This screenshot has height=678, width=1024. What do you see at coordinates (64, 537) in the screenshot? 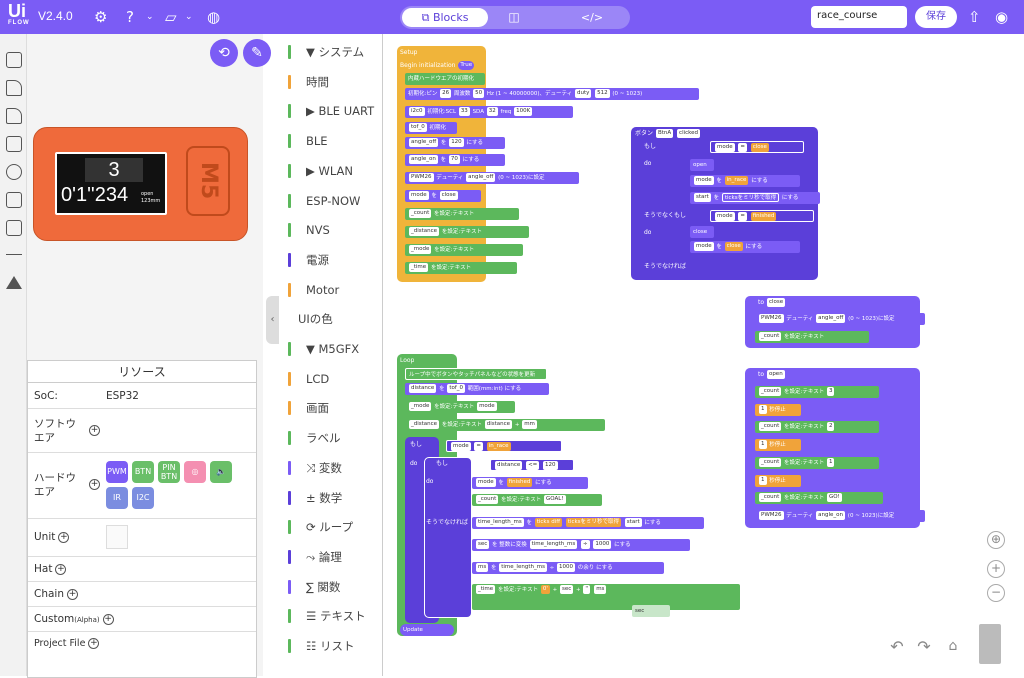
I see `add-unit-icon: +` at bounding box center [64, 537].